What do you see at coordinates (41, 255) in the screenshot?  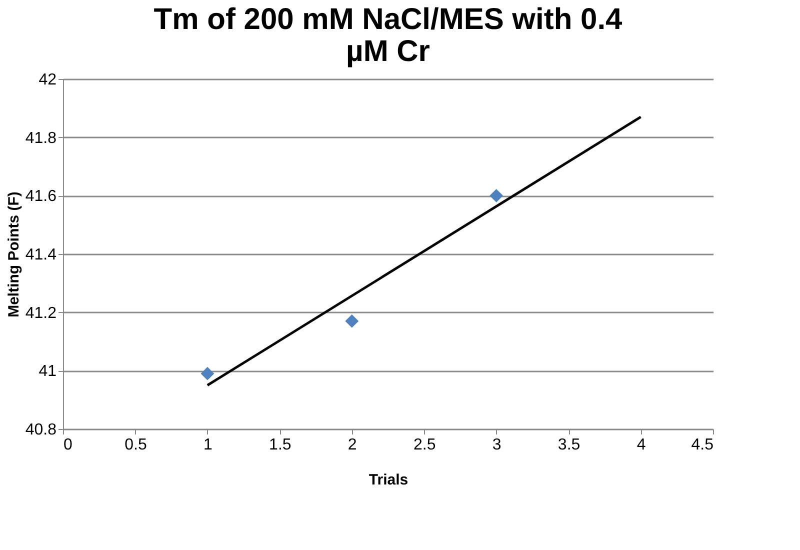 I see `y-tick-label: 41.4` at bounding box center [41, 255].